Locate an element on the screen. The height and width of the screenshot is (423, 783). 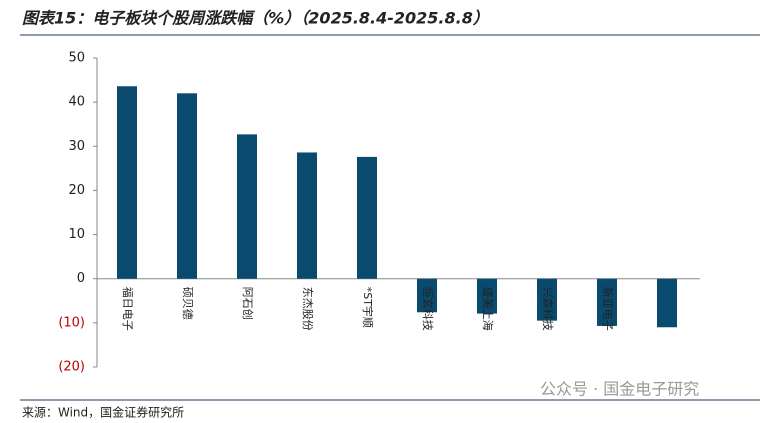
x-tick-label: *ST宇顺 is located at coordinates (367, 307).